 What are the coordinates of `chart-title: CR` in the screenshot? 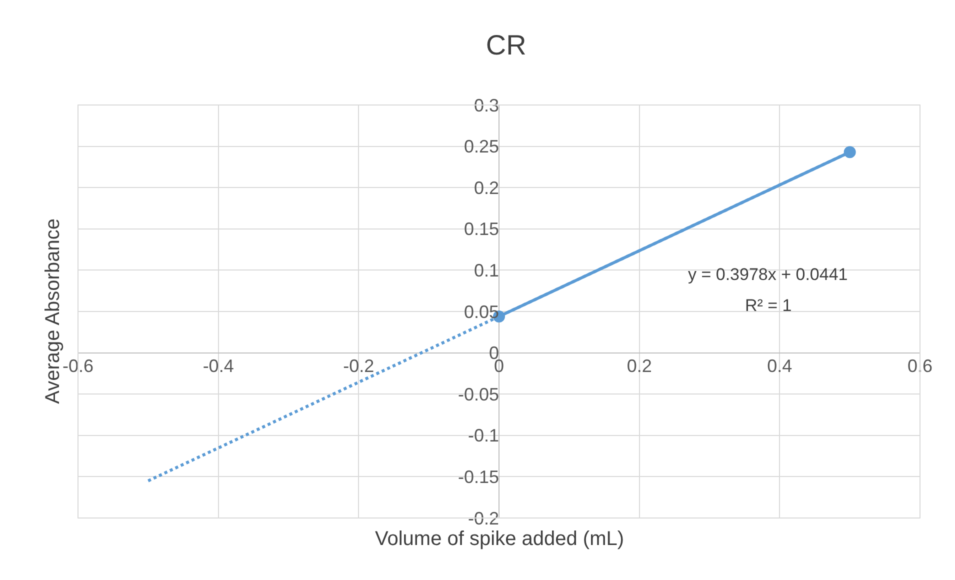 It's located at (506, 44).